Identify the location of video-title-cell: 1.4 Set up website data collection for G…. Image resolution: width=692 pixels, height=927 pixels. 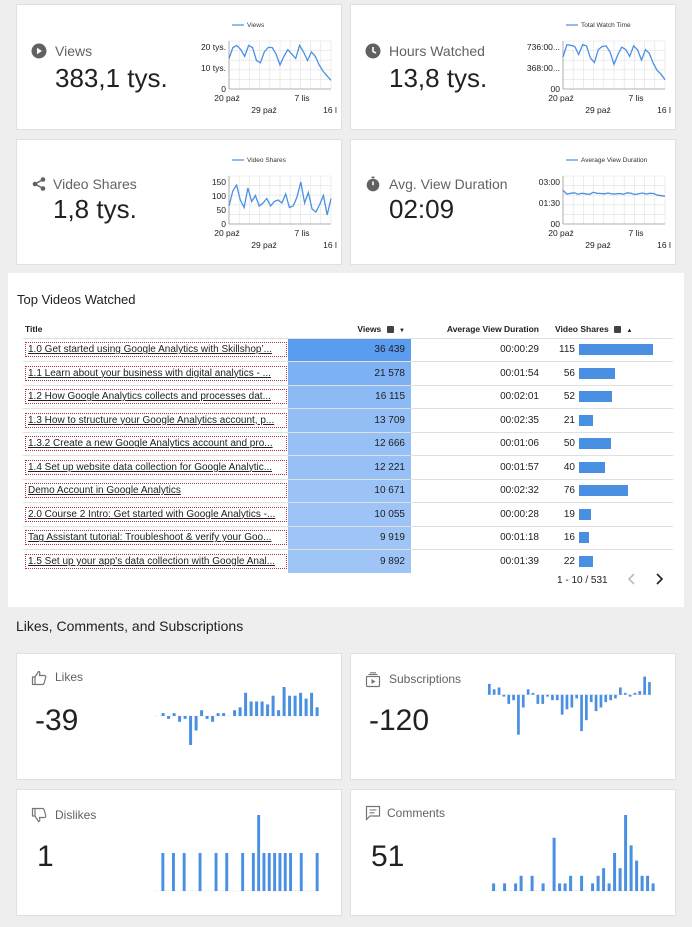
(155, 467).